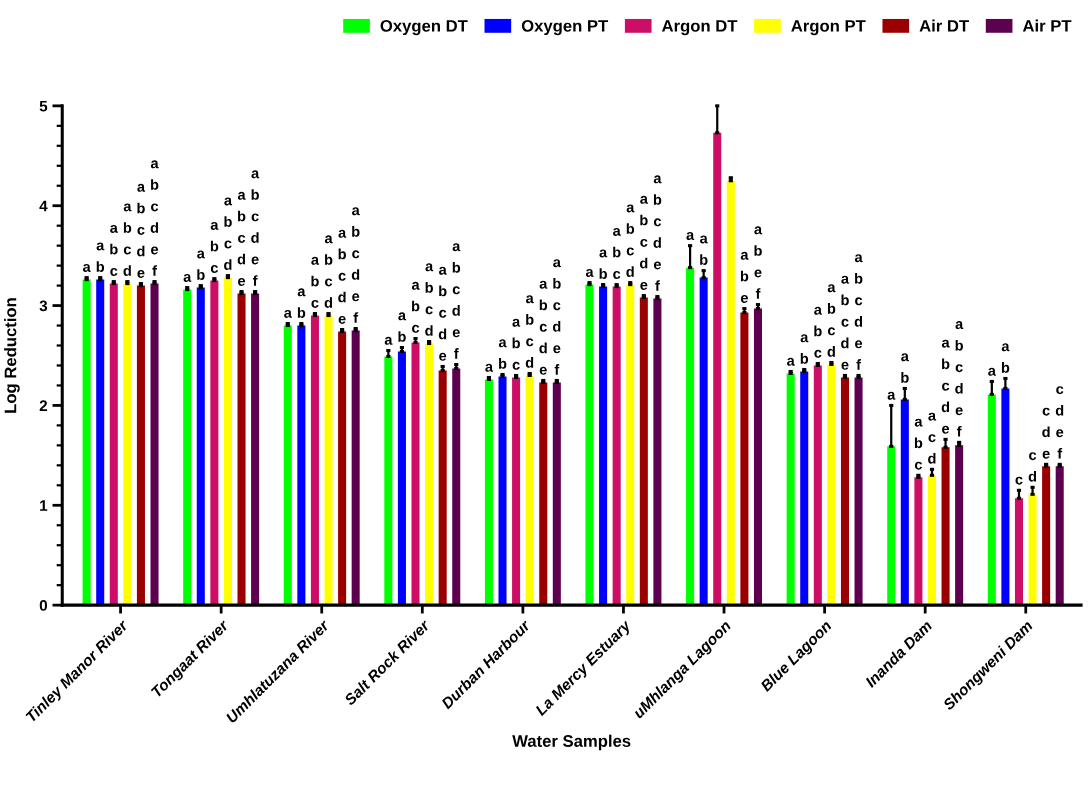 The width and height of the screenshot is (1092, 790). I want to click on legend-label: Argon DT, so click(699, 28).